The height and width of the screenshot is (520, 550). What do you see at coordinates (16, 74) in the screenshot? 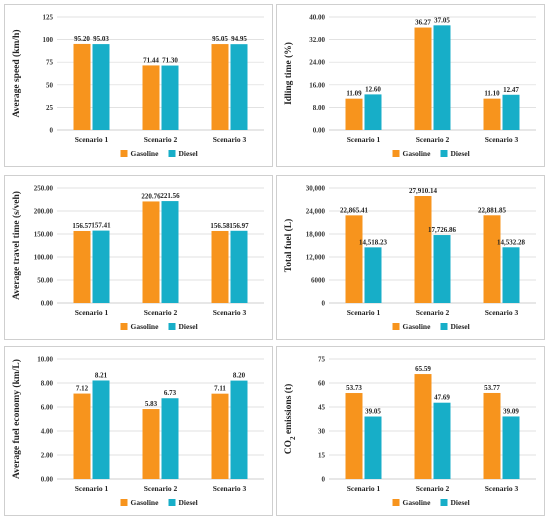
I see `y-axis-label: Average speed (km/h)` at bounding box center [16, 74].